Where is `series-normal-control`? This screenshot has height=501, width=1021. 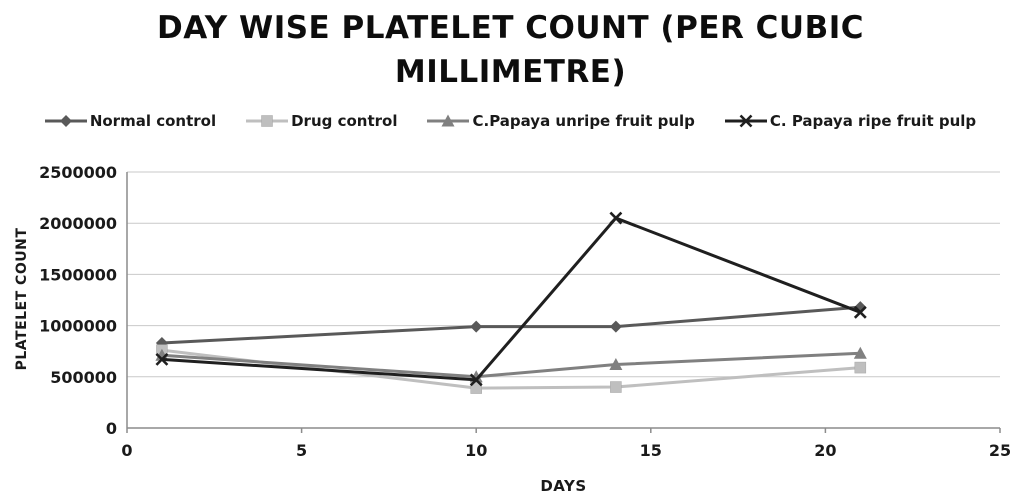 series-normal-control is located at coordinates (511, 325).